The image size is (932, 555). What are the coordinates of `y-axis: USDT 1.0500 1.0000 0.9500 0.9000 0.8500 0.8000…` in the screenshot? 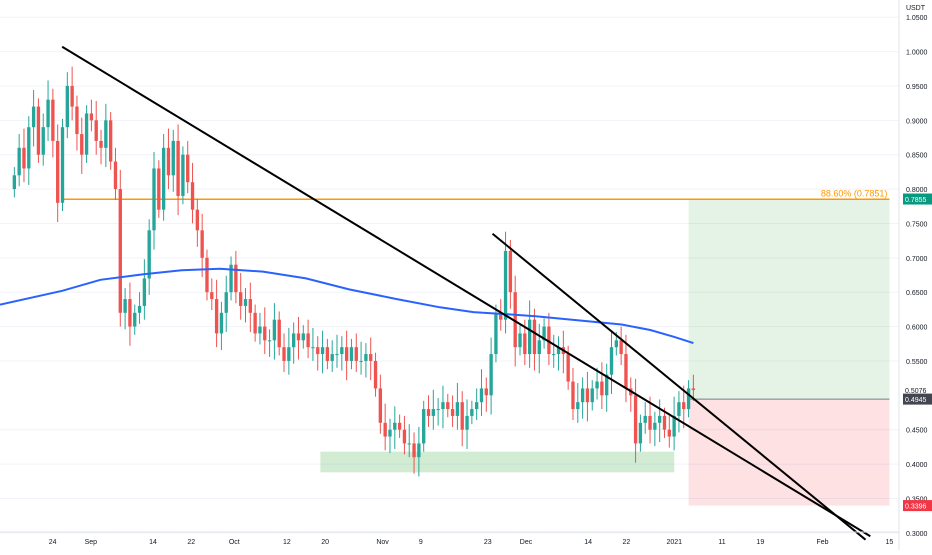 It's located at (913, 275).